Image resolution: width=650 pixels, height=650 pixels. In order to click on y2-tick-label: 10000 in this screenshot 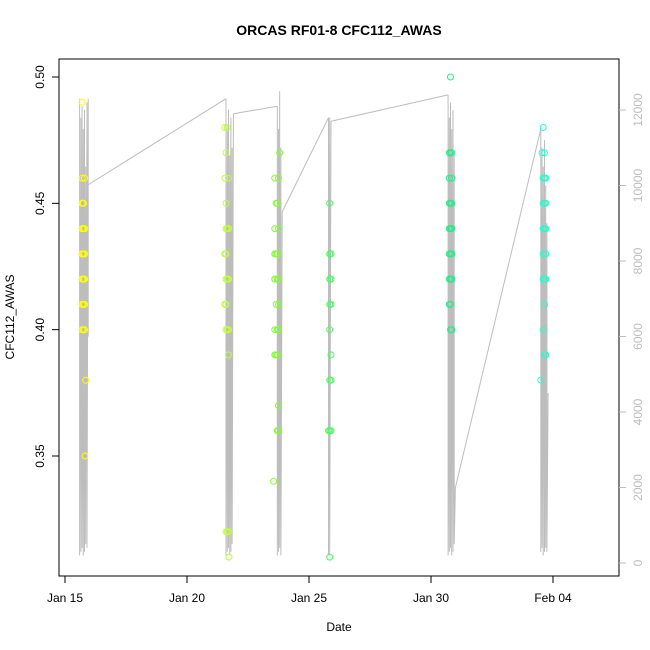, I will do `click(638, 185)`.